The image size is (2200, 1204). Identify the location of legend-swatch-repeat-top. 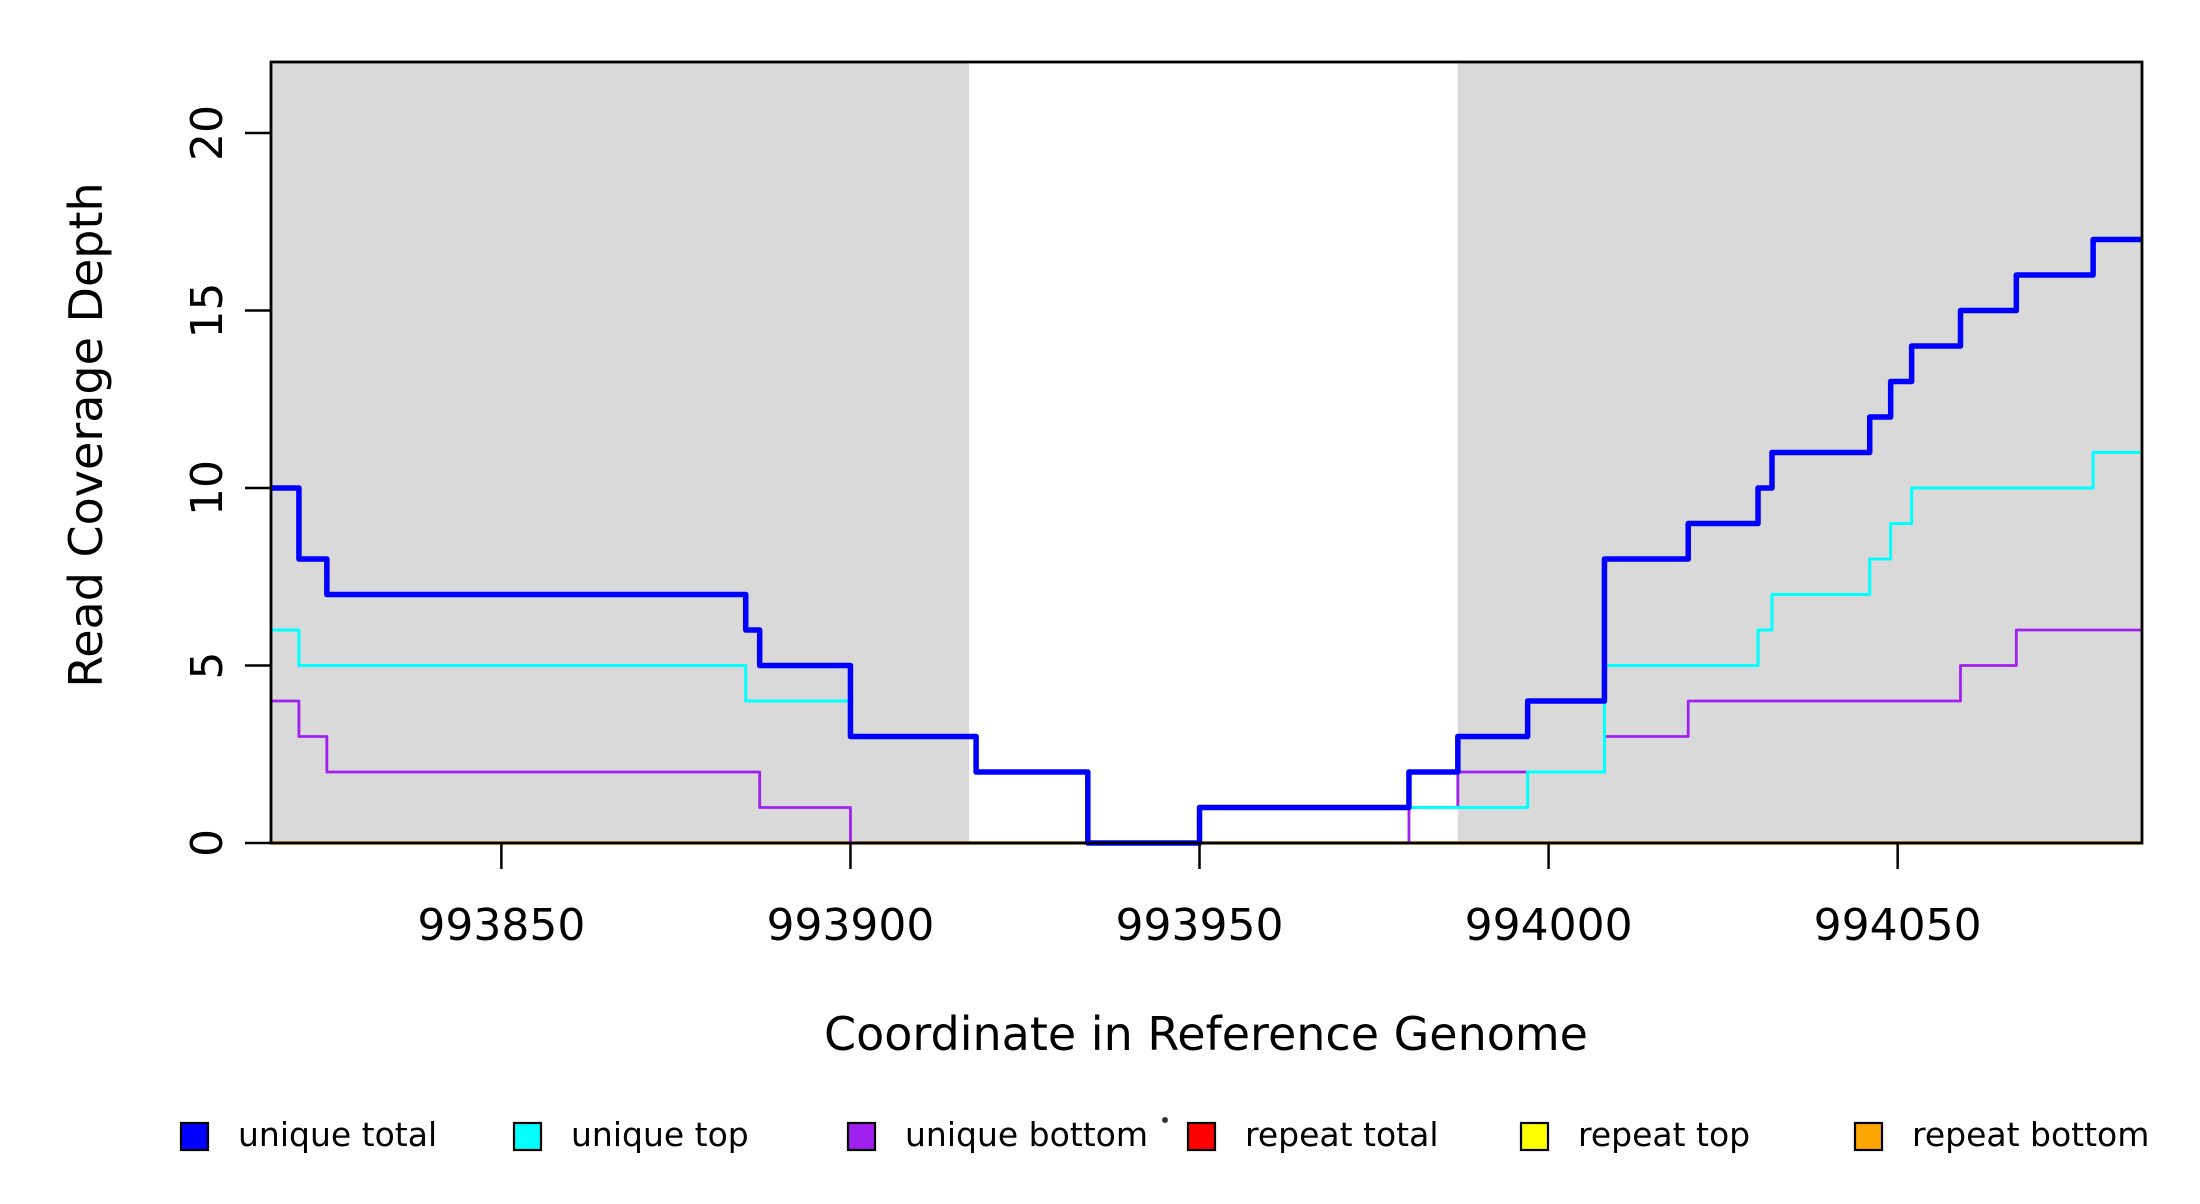
(1534, 1136).